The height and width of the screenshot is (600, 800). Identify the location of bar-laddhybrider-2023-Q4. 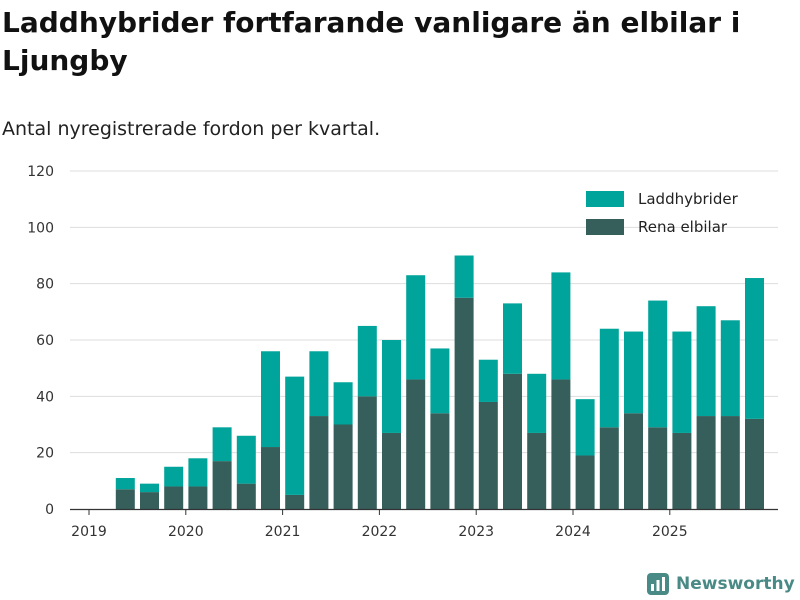
(561, 326).